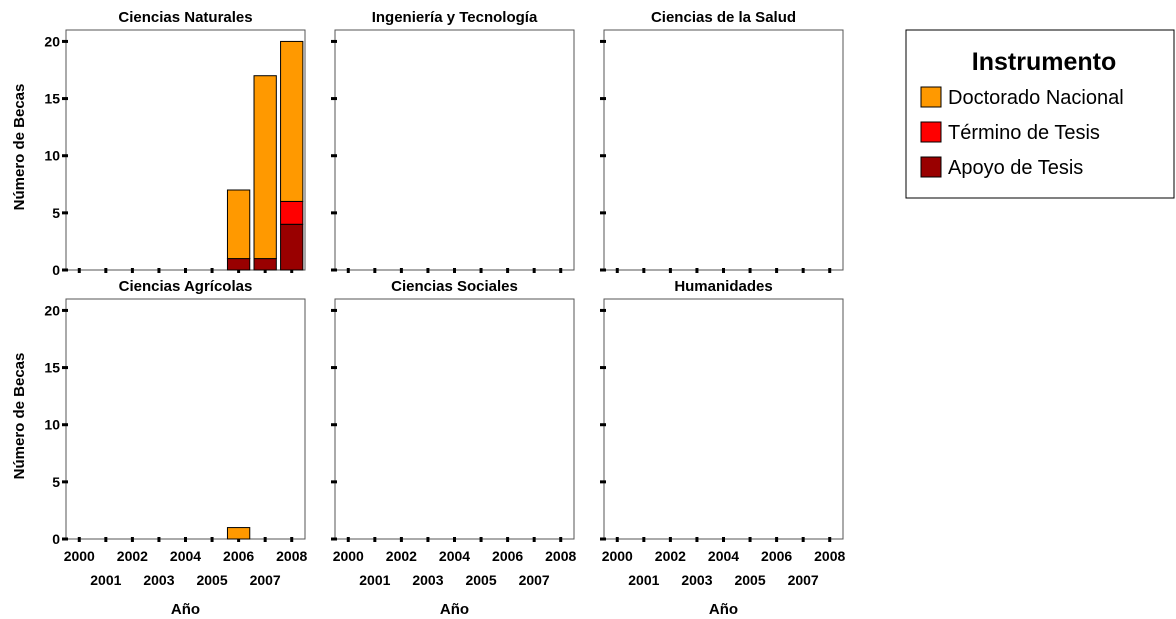 The width and height of the screenshot is (1176, 619). What do you see at coordinates (52, 368) in the screenshot?
I see `panel-4-ytick-label: 15` at bounding box center [52, 368].